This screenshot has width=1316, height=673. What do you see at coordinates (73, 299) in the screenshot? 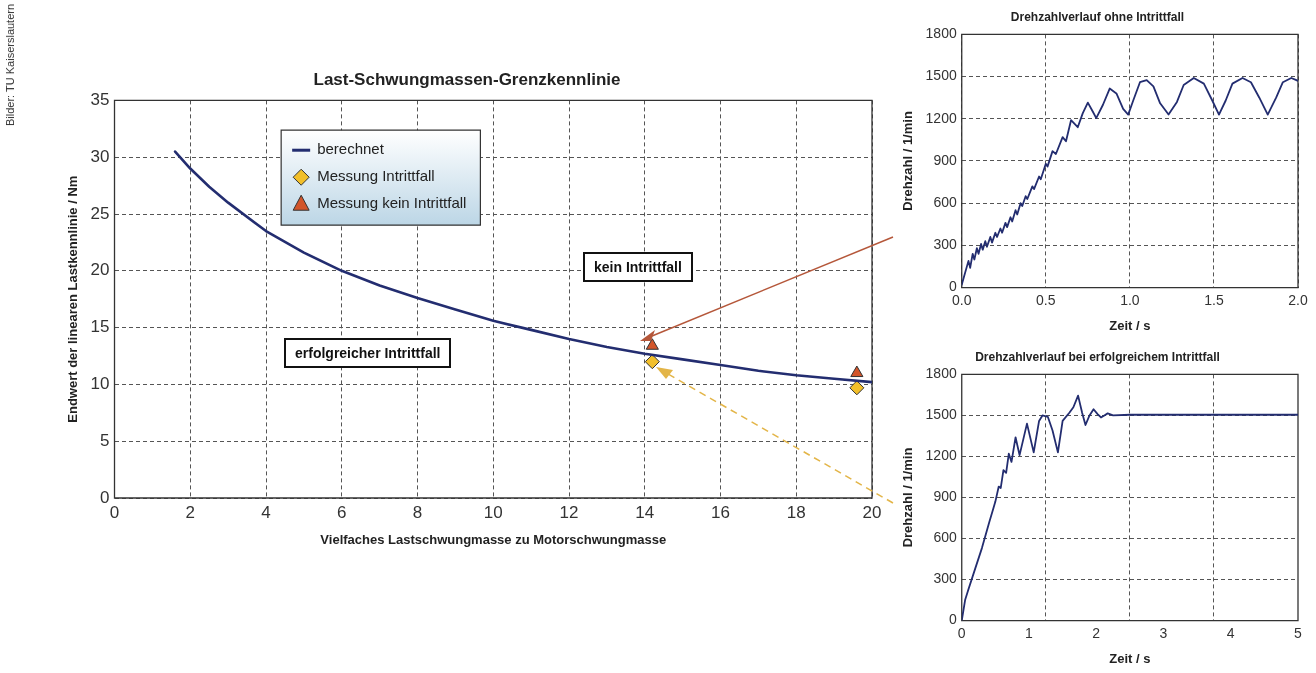
I see `y-axis-title: Endwert der linearen Lastkennlinie / Nm` at bounding box center [73, 299].